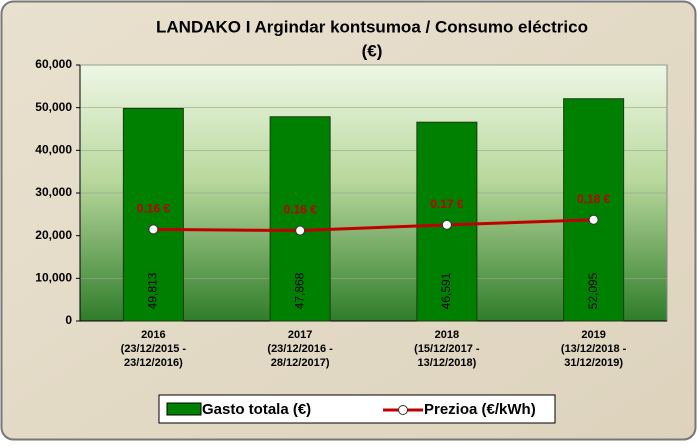 The image size is (697, 446). What do you see at coordinates (53, 235) in the screenshot?
I see `y-tick-label: 20,000` at bounding box center [53, 235].